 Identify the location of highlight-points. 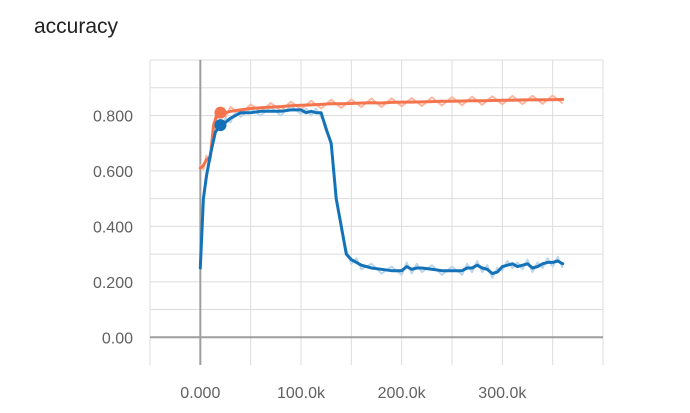
(220, 119).